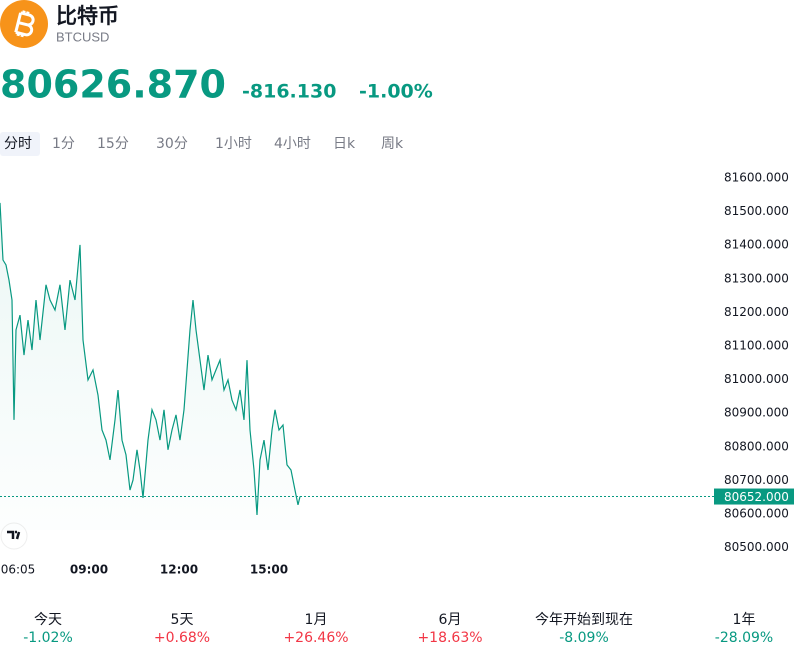 The image size is (800, 662). What do you see at coordinates (48, 620) in the screenshot?
I see `period-label: 今天` at bounding box center [48, 620].